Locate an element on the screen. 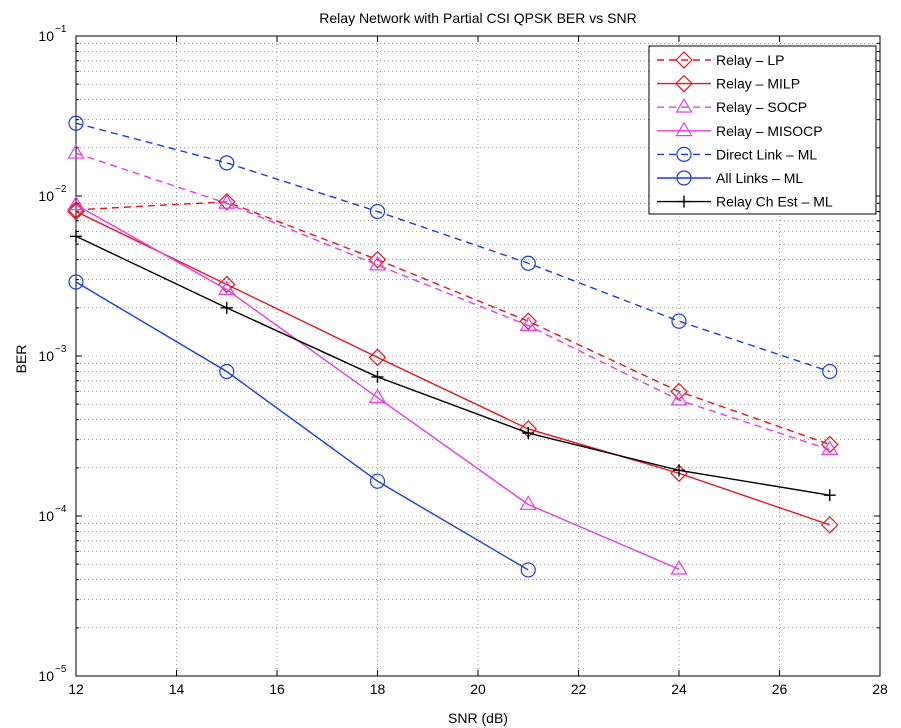 The image size is (901, 728). y-tick-label-exponent: −2 is located at coordinates (61, 189).